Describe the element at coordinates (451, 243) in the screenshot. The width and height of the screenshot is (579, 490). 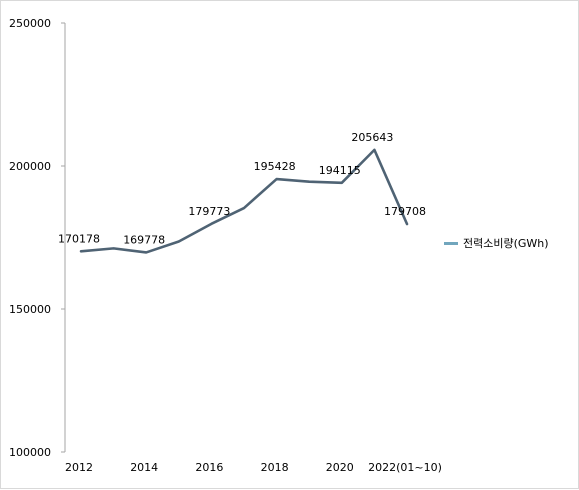
I see `legend-swatch` at that location.